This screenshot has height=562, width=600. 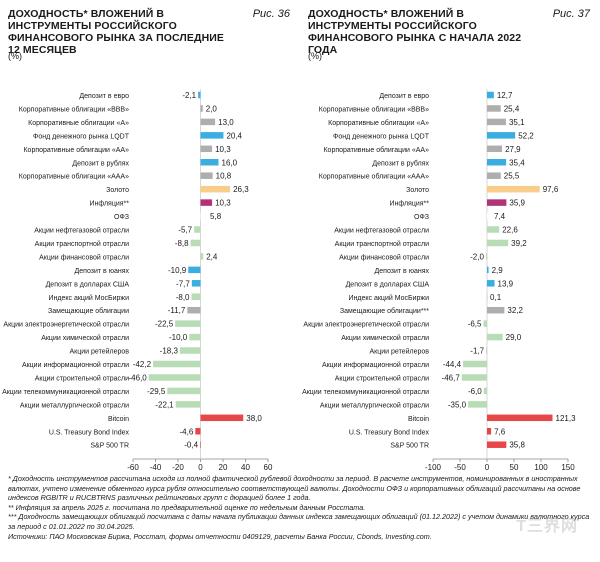 I want to click on category-label: Замещающие облигации, so click(x=88, y=311).